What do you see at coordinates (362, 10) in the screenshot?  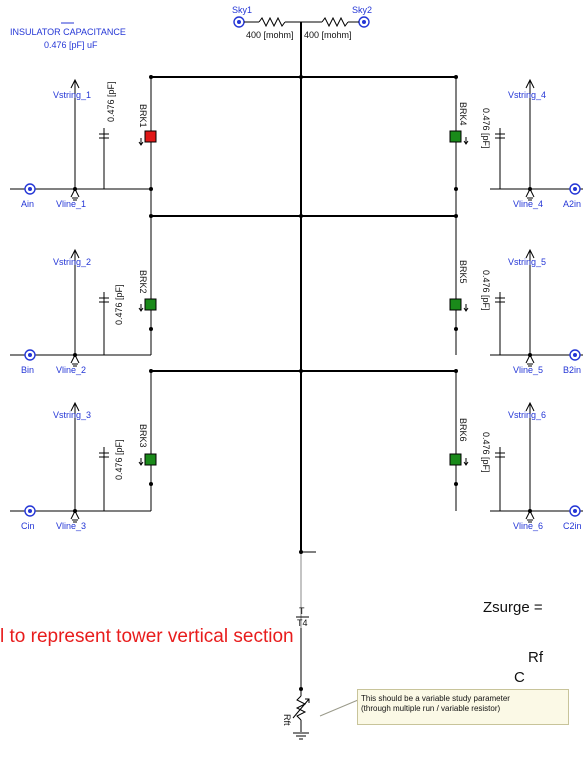 I see `sky2-label: Sky2` at bounding box center [362, 10].